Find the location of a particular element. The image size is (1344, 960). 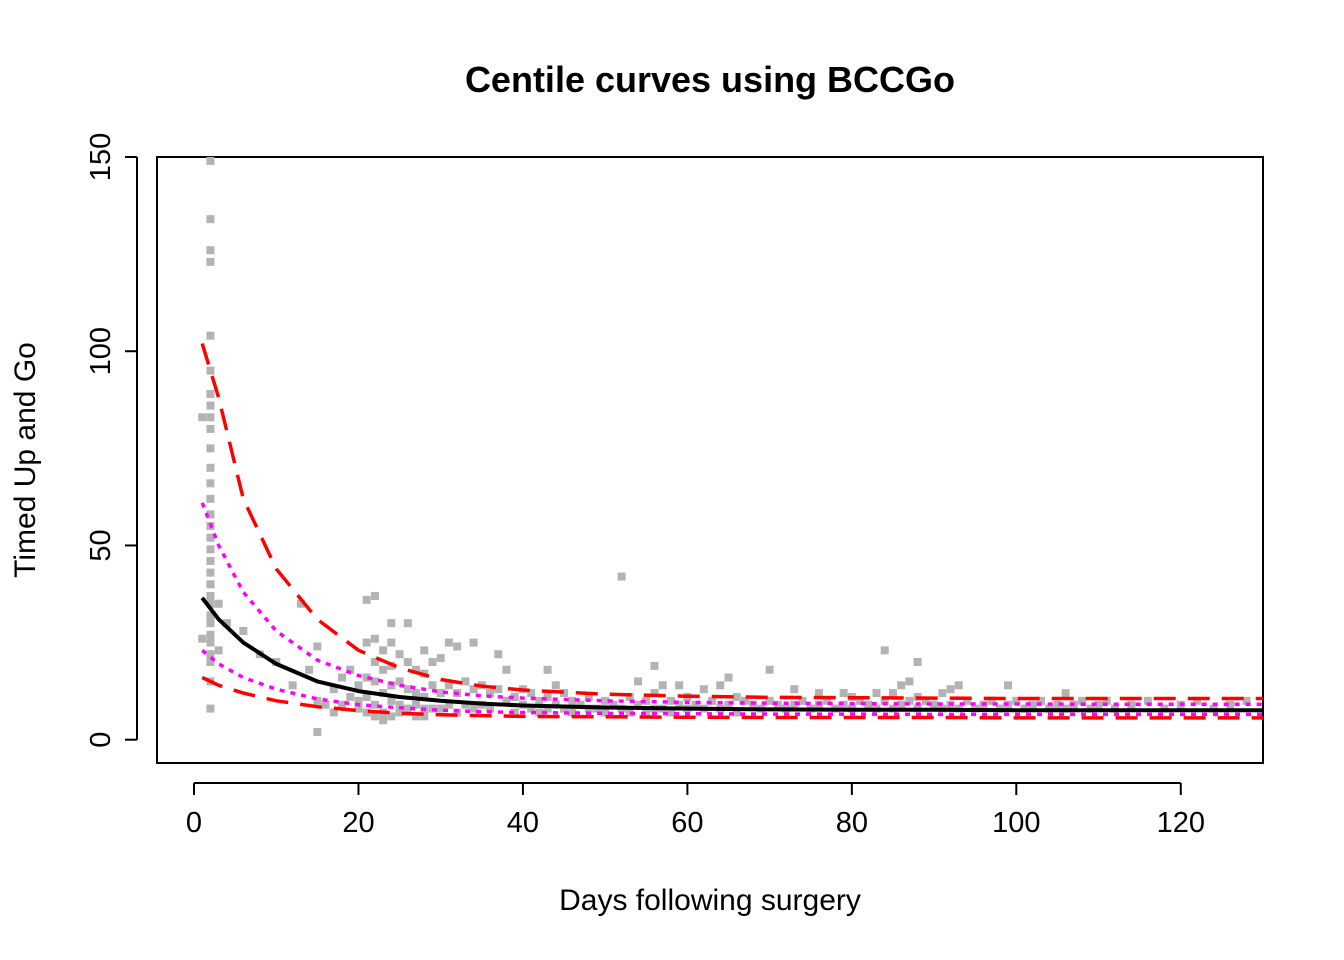

x-tick-label: 100 is located at coordinates (1016, 823).